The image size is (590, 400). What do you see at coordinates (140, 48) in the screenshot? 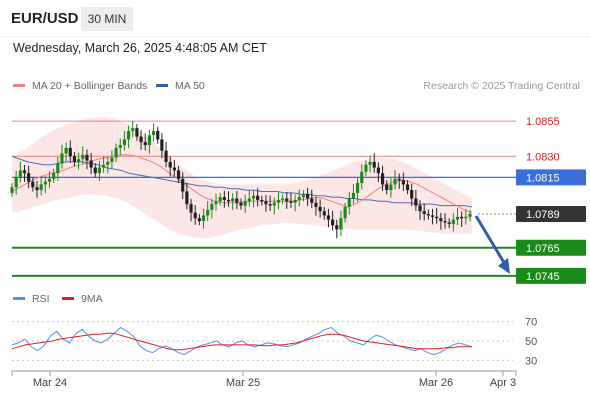
I see `chart-datetime: Wednesday, March 26, 2025 4:48:05 AM CET` at bounding box center [140, 48].